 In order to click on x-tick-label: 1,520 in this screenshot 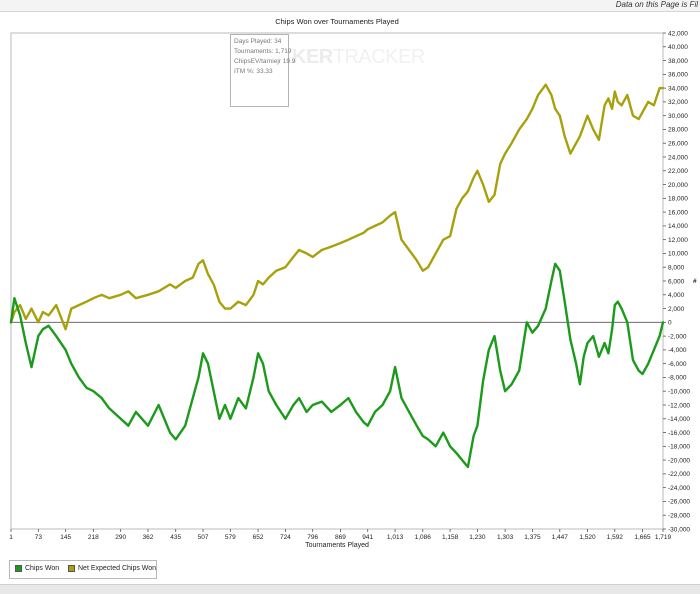, I will do `click(587, 537)`.